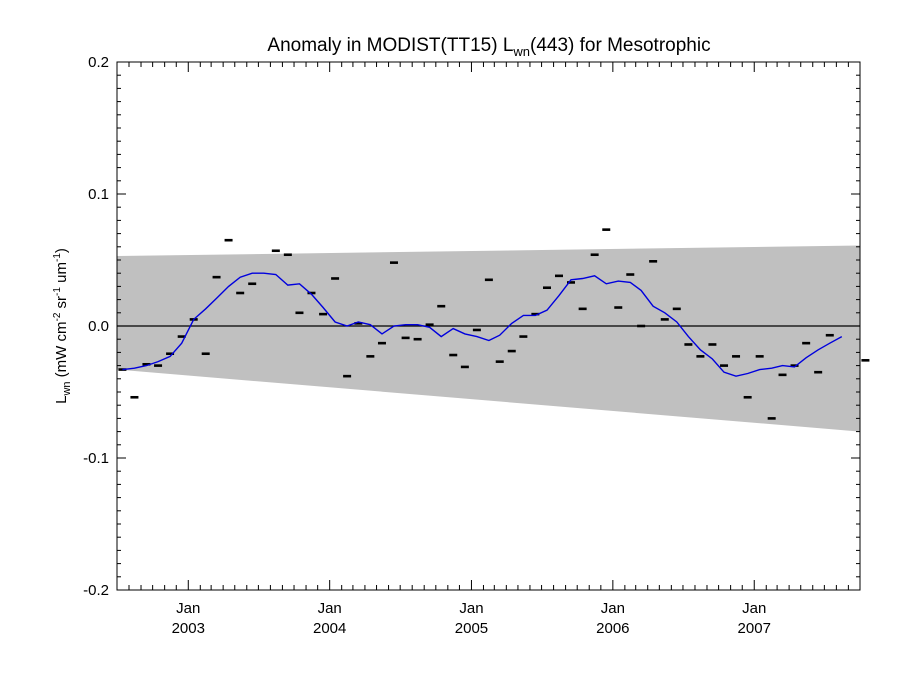 Image resolution: width=900 pixels, height=675 pixels. What do you see at coordinates (67, 388) in the screenshot?
I see `y-axis-label-sub: wn` at bounding box center [67, 388].